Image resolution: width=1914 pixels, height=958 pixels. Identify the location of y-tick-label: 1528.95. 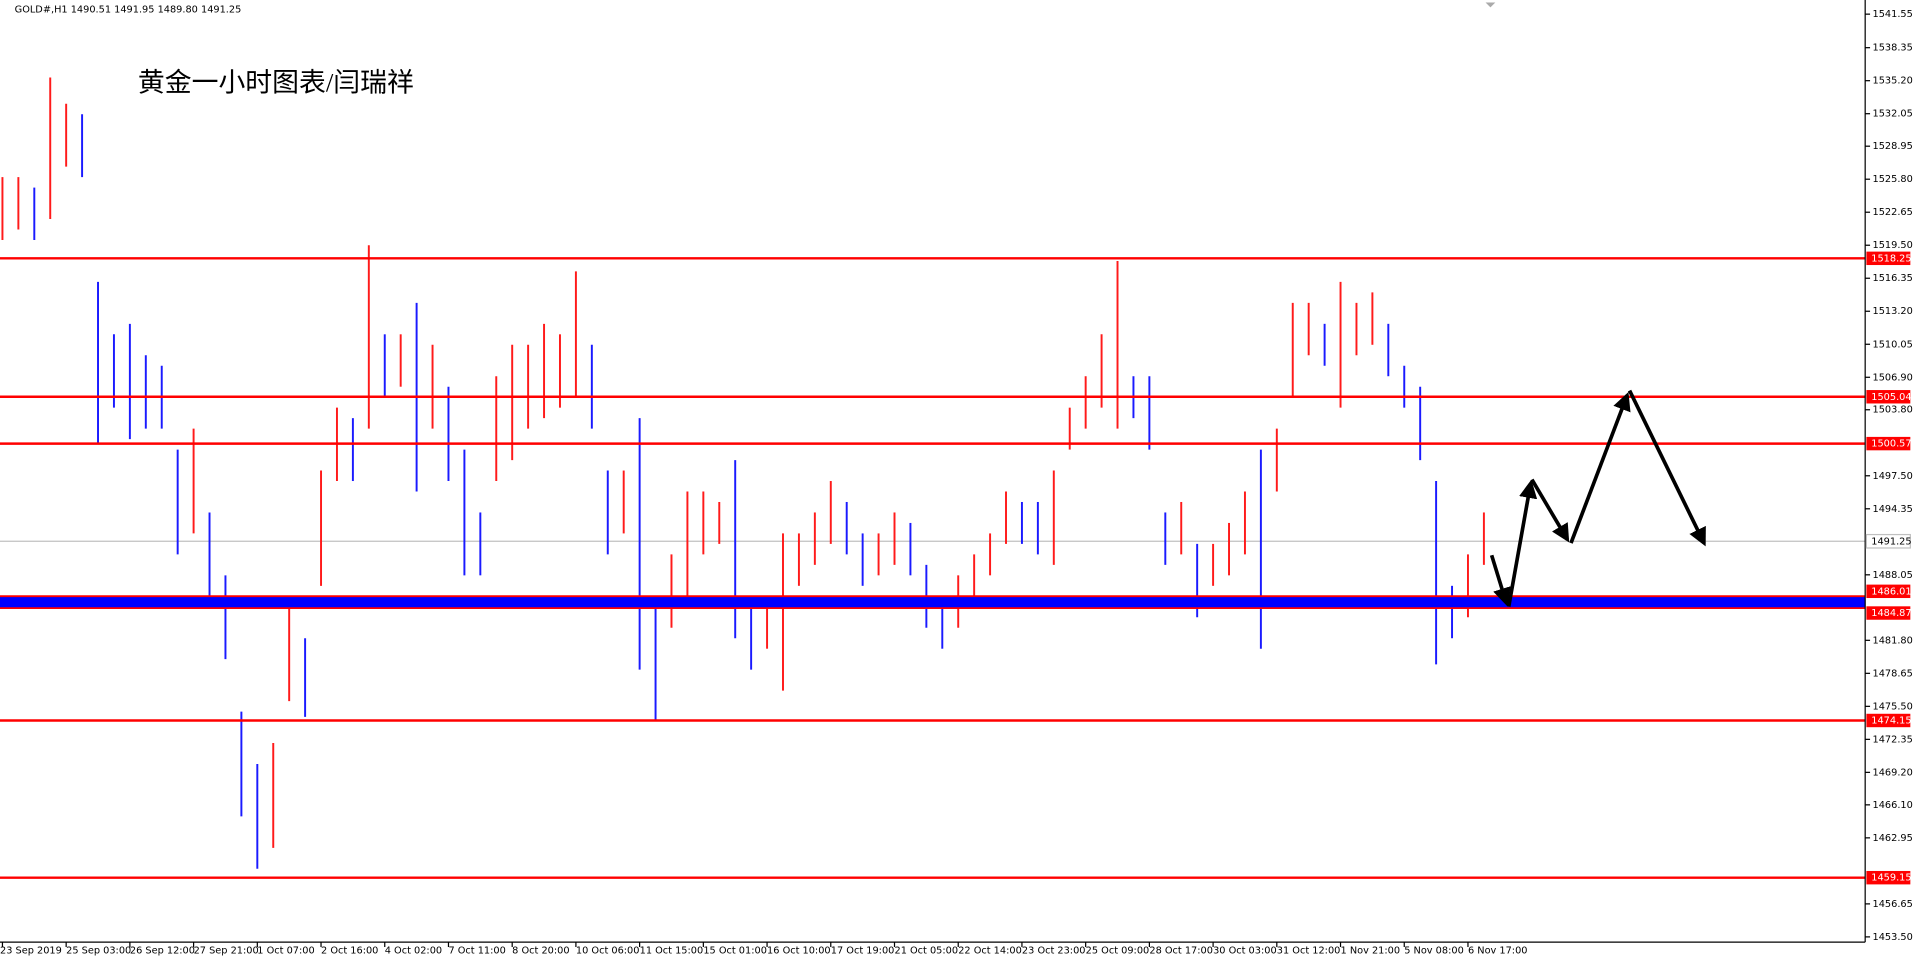
(1892, 146).